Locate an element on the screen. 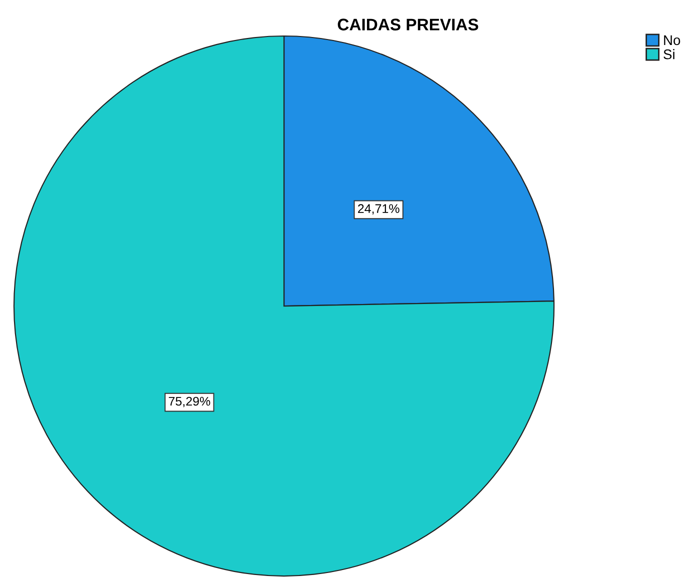 This screenshot has height=580, width=696. legend-label: Si is located at coordinates (669, 54).